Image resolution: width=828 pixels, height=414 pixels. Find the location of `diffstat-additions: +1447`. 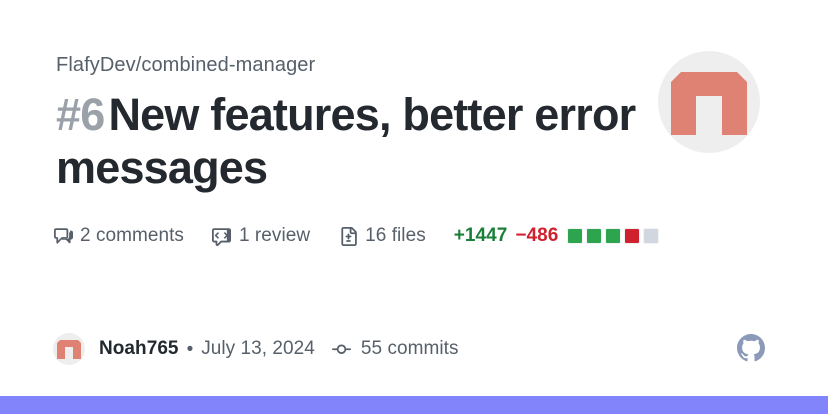

diffstat-additions: +1447 is located at coordinates (480, 235).